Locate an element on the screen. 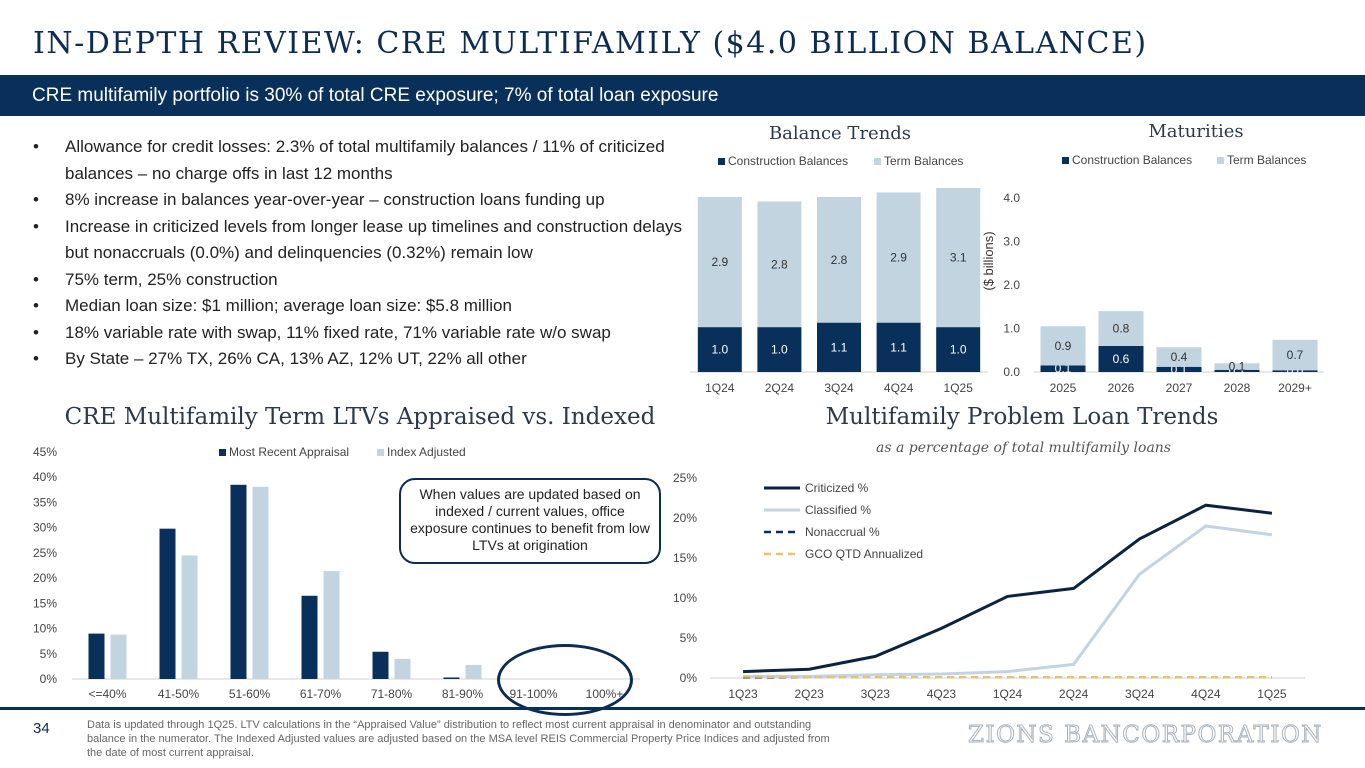 This screenshot has width=1365, height=768. legend-label: Nonaccrual % is located at coordinates (842, 532).